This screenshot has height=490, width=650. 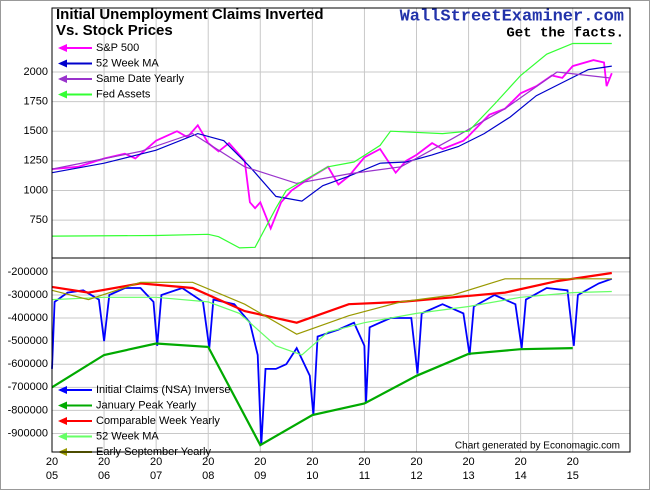 What do you see at coordinates (416, 476) in the screenshot?
I see `x-tick-label: 12` at bounding box center [416, 476].